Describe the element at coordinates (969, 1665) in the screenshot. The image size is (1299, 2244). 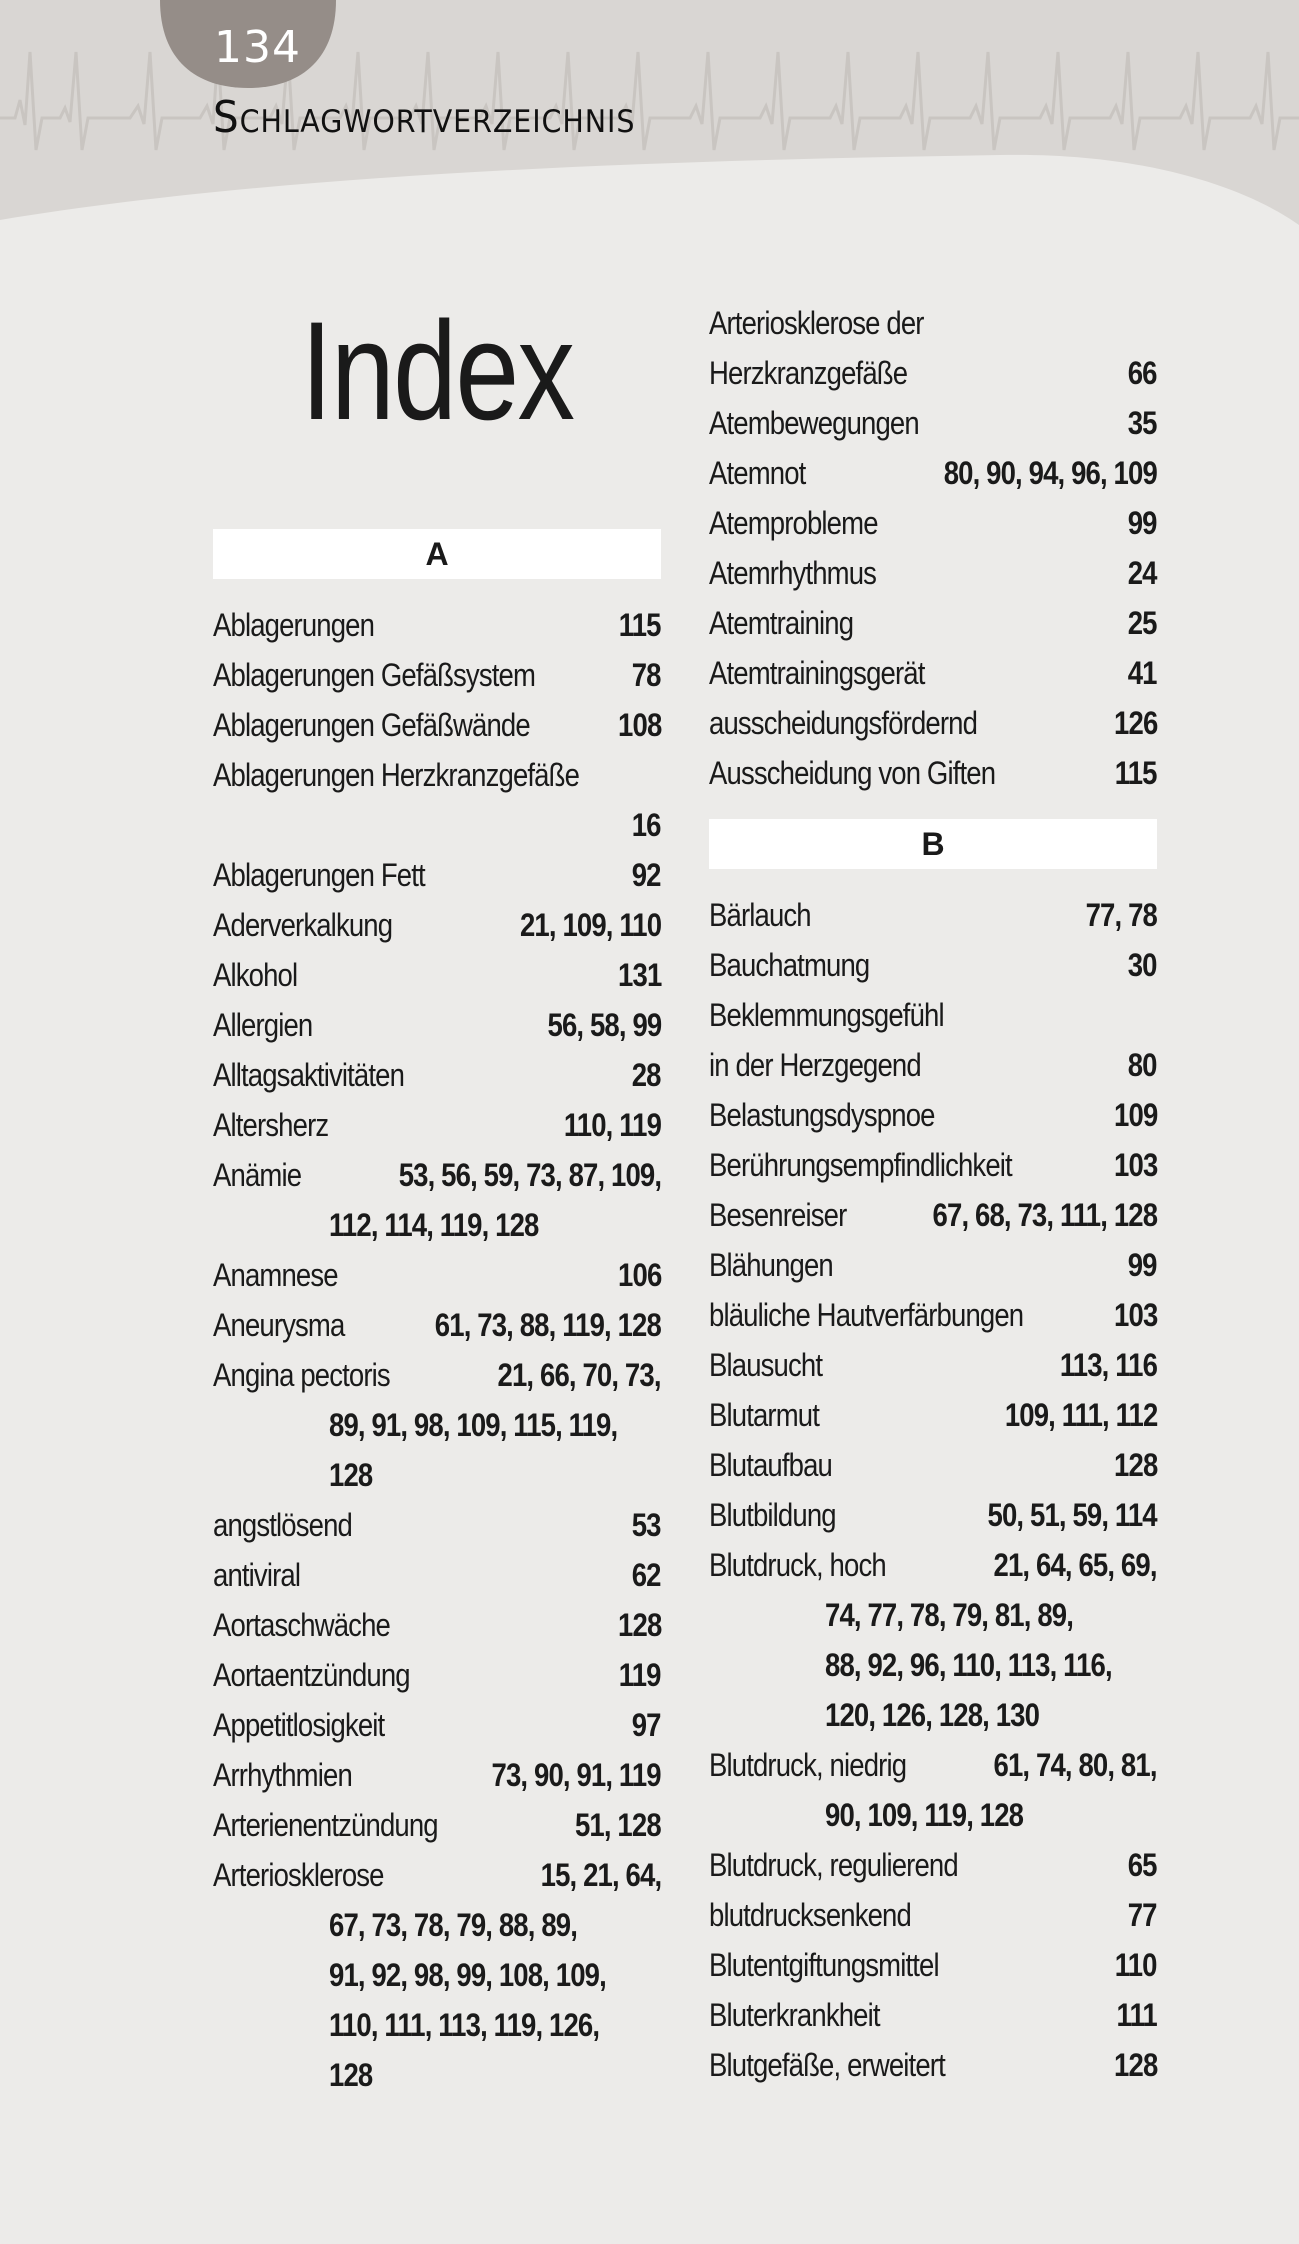
I see `entry-pages: 88, 92, 96, 110, 113, 116,` at that location.